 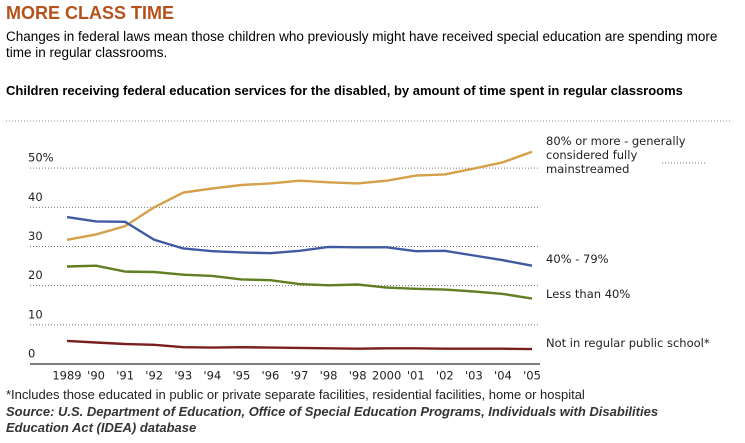 What do you see at coordinates (35, 197) in the screenshot?
I see `y-tick-label: 40` at bounding box center [35, 197].